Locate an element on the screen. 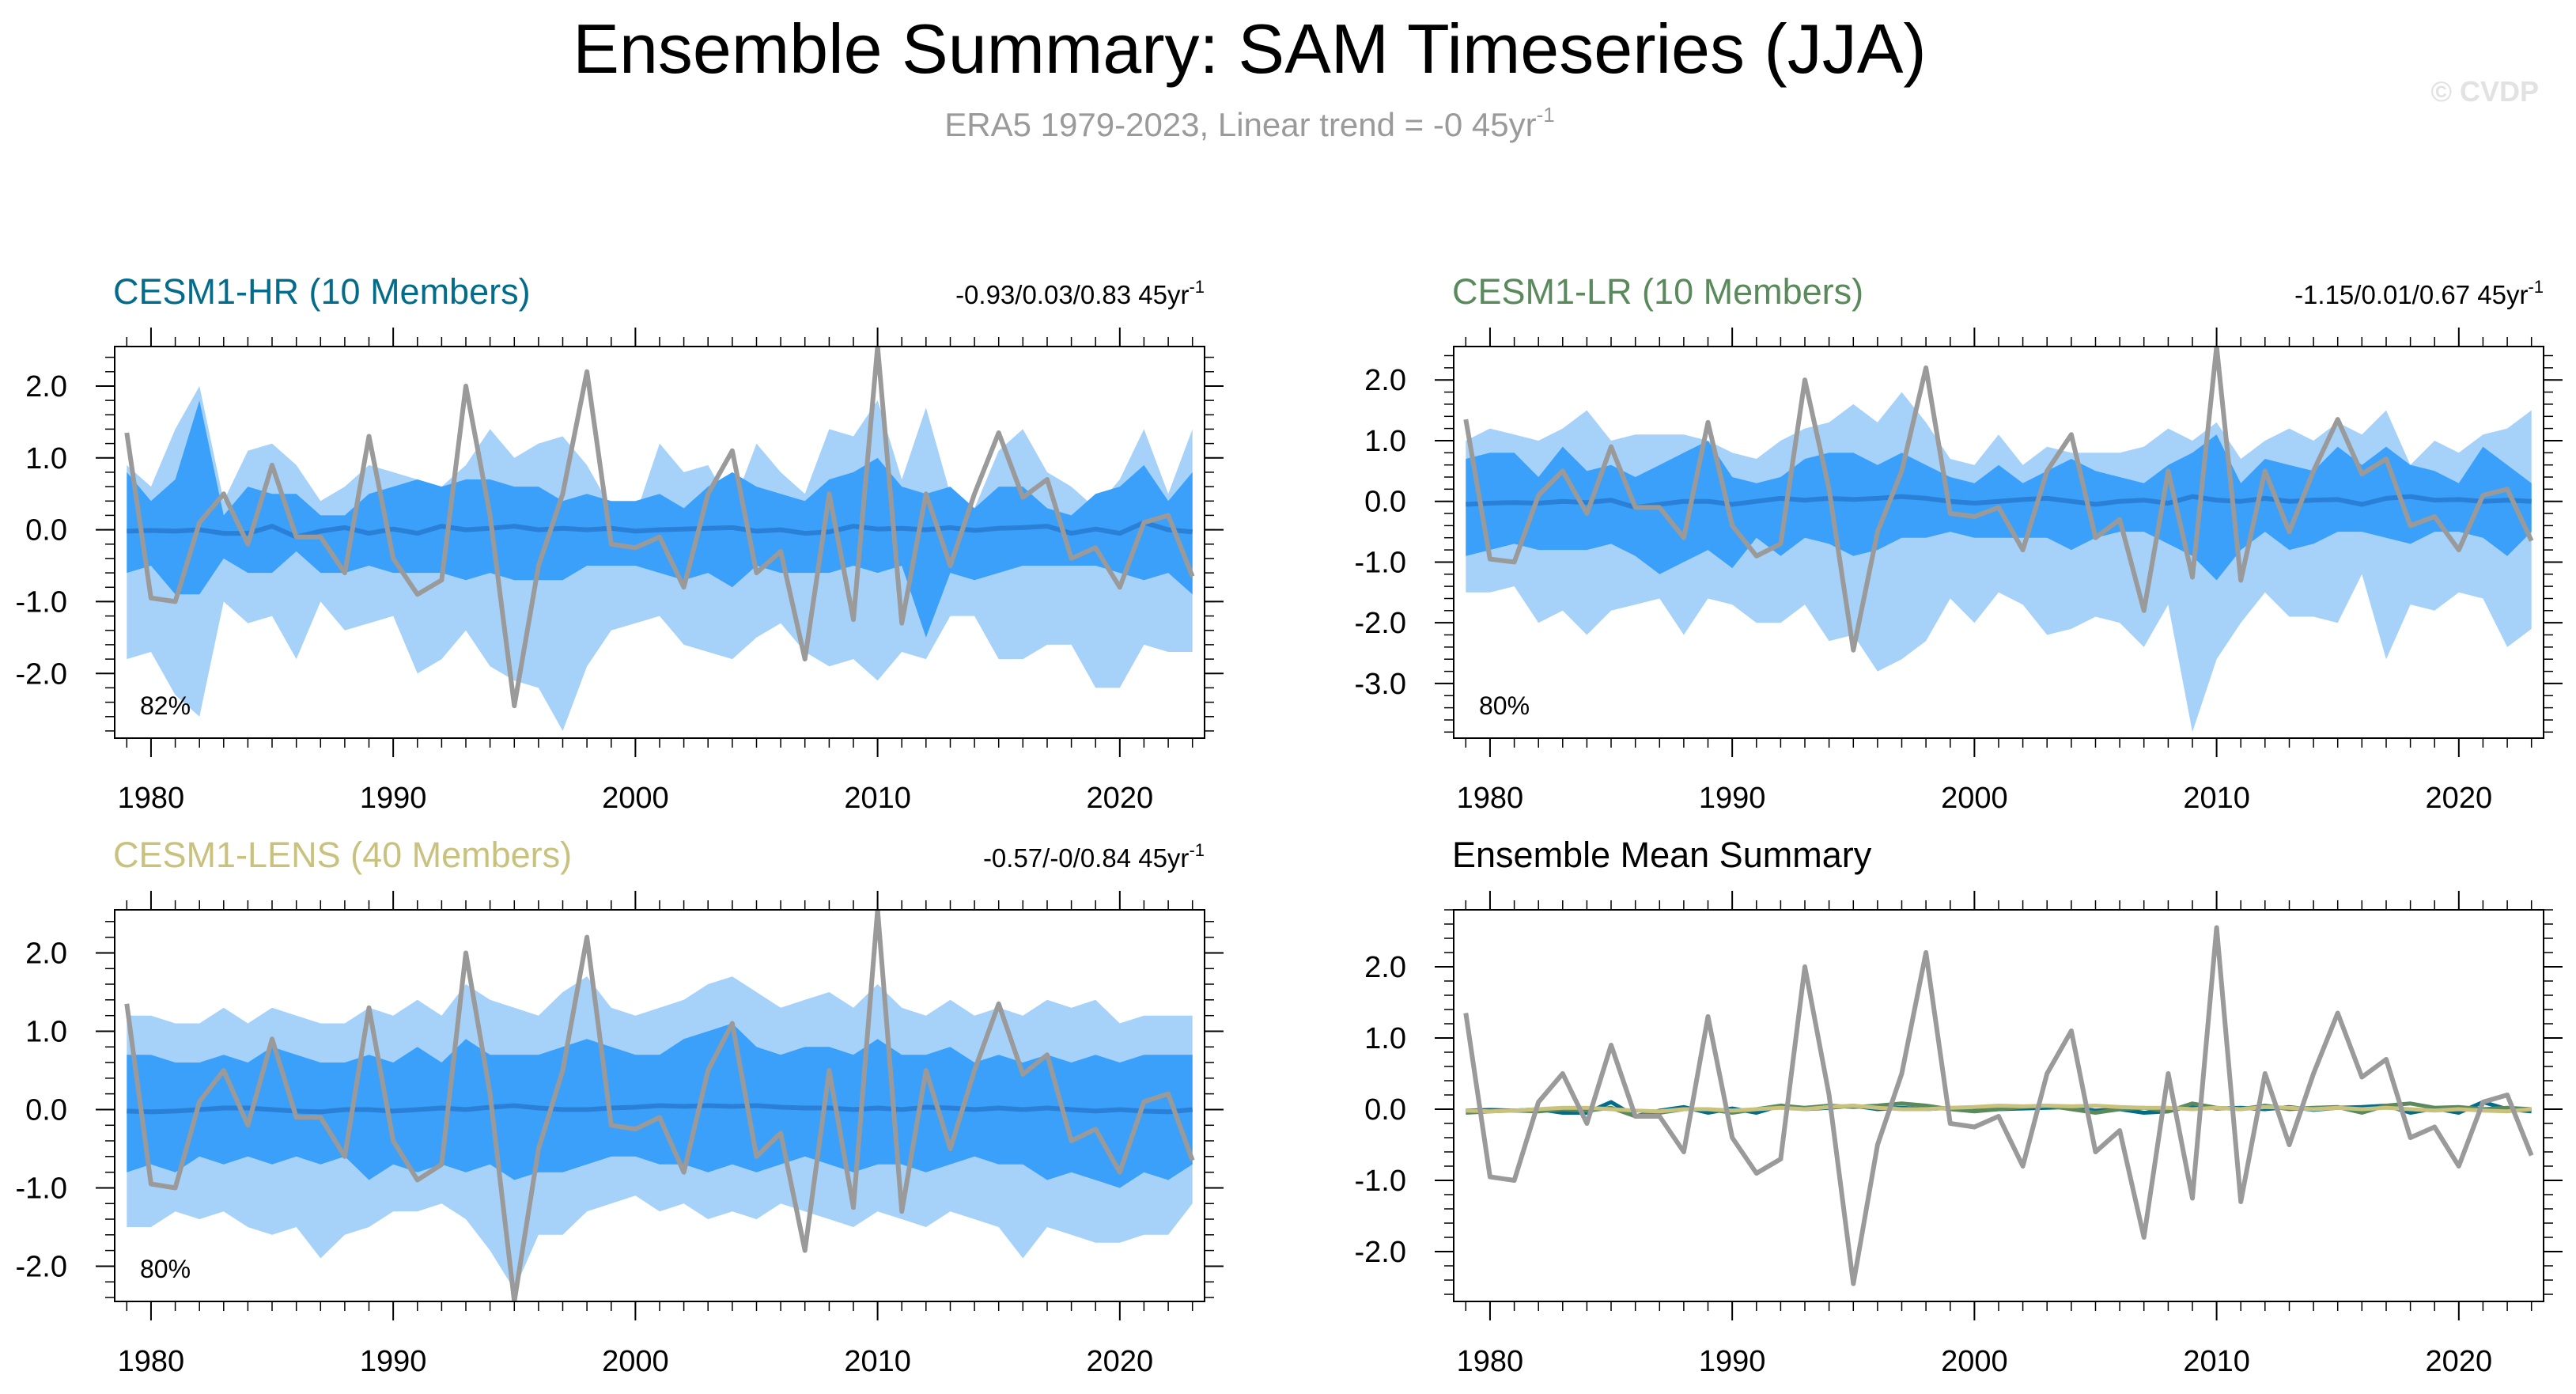  trend-label: -0.57/-0/0.84 45yr-1 is located at coordinates (1094, 856).